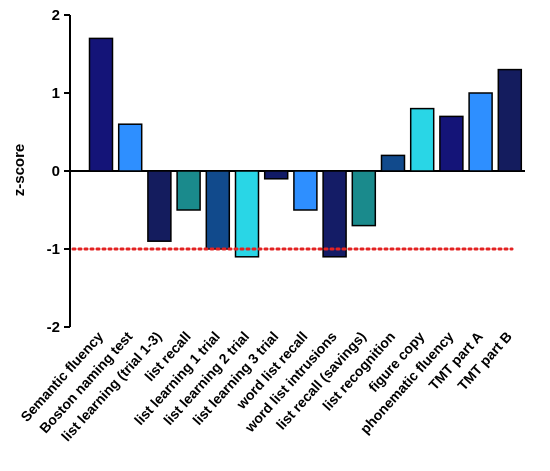  I want to click on y-axis-title: z-score, so click(19, 170).